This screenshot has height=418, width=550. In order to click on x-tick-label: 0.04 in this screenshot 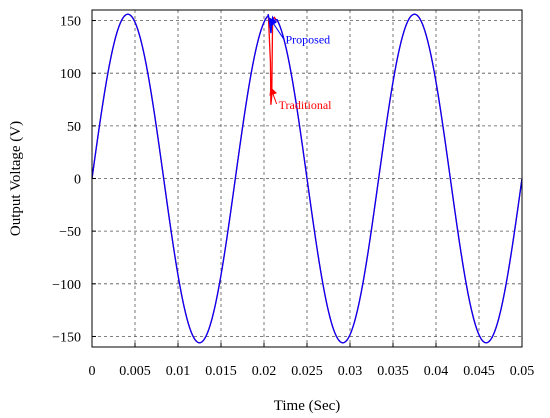, I will do `click(436, 371)`.